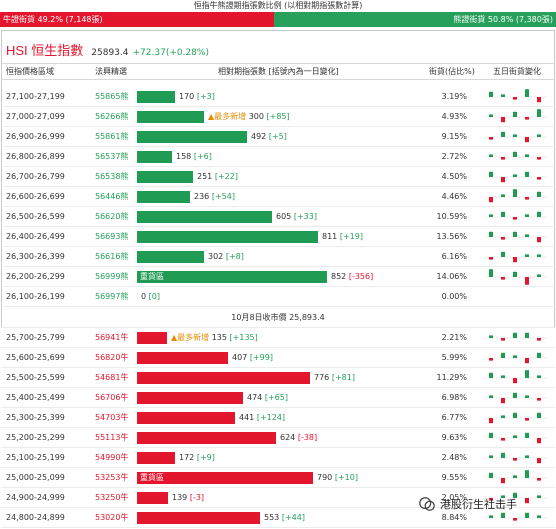 Image resolution: width=556 pixels, height=529 pixels. What do you see at coordinates (454, 477) in the screenshot?
I see `outstanding-pct: 9.55%` at bounding box center [454, 477].